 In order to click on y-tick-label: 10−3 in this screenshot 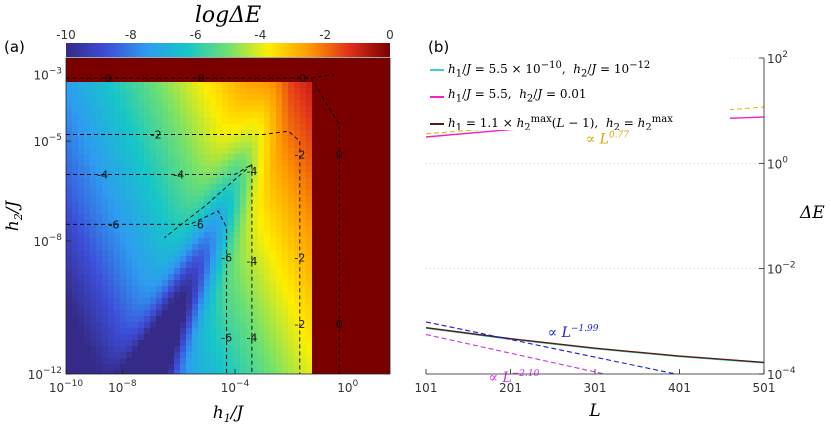, I will do `click(47, 75)`.